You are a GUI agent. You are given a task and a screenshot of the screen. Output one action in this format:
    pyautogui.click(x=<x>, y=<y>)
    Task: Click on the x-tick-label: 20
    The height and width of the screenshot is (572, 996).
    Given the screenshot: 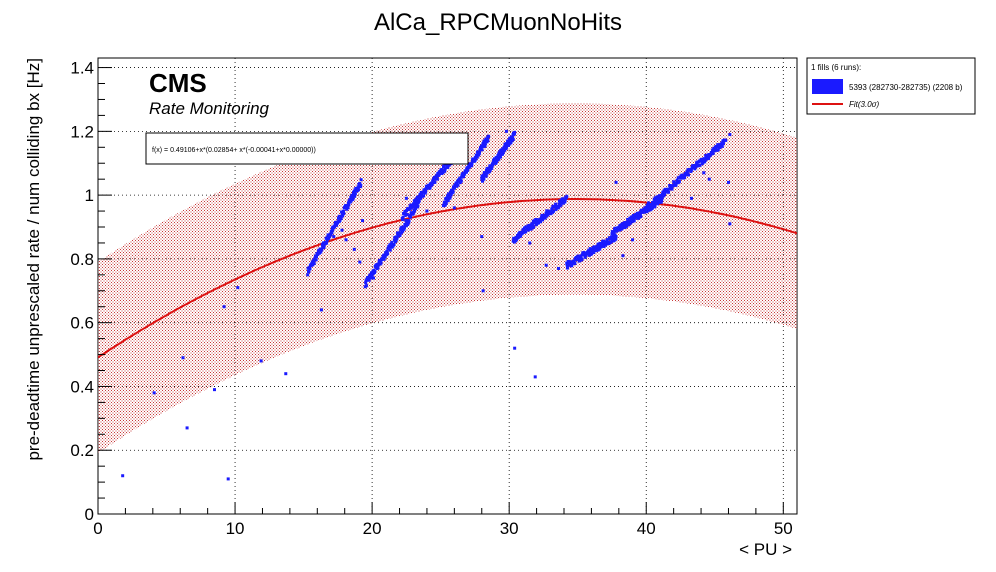 What is the action you would take?
    pyautogui.click(x=372, y=528)
    